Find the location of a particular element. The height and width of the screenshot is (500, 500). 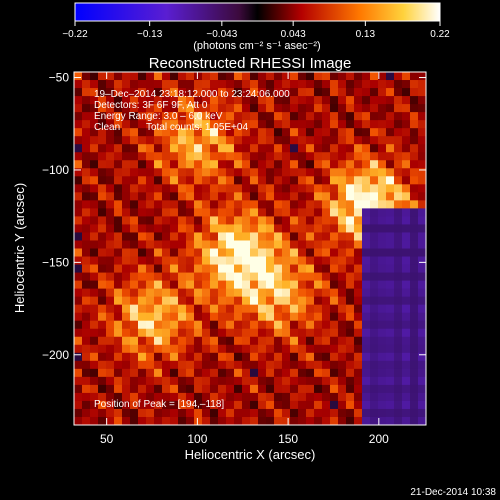

x-axis-label: Heliocentric X (arcsec) is located at coordinates (250, 454).